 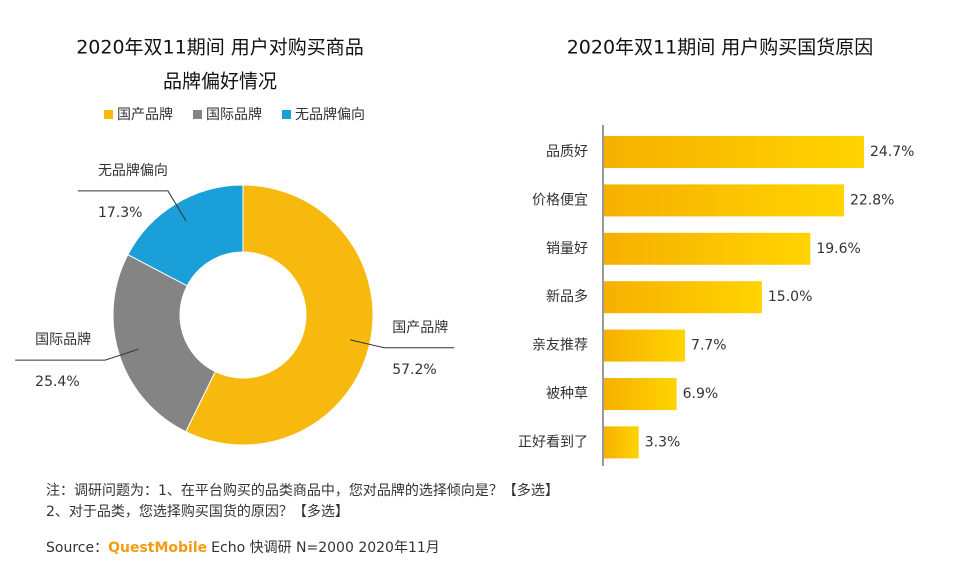 I want to click on chart-title: 2020年双11期间 用户对购买商品, so click(x=220, y=48).